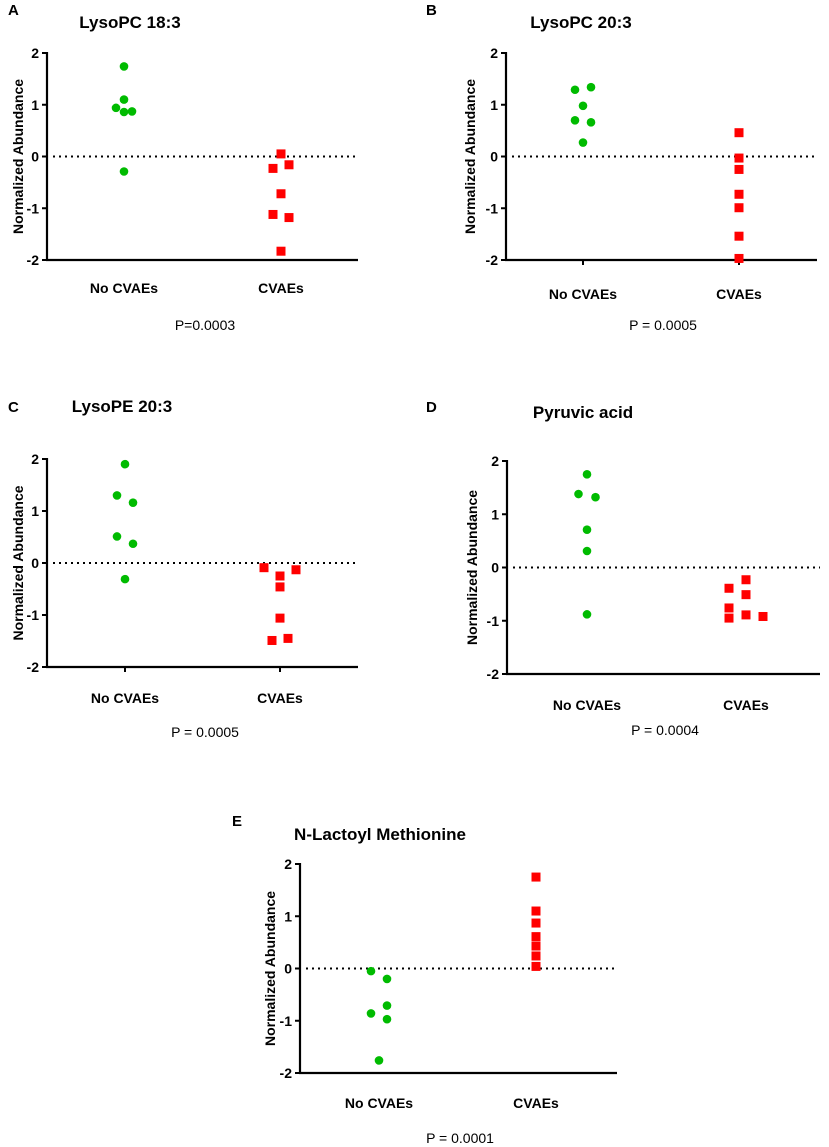  What do you see at coordinates (431, 407) in the screenshot?
I see `panel-letter: D` at bounding box center [431, 407].